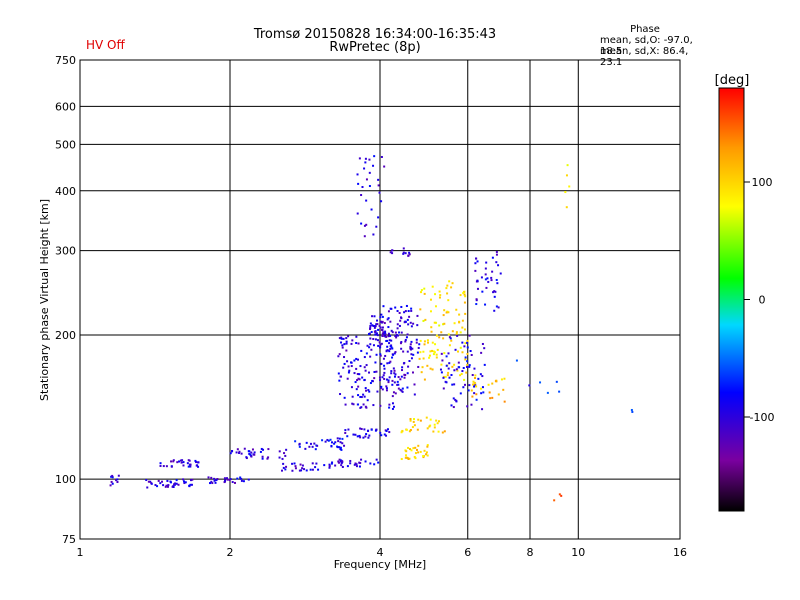  I want to click on y-tick-label: 400, so click(65, 191).